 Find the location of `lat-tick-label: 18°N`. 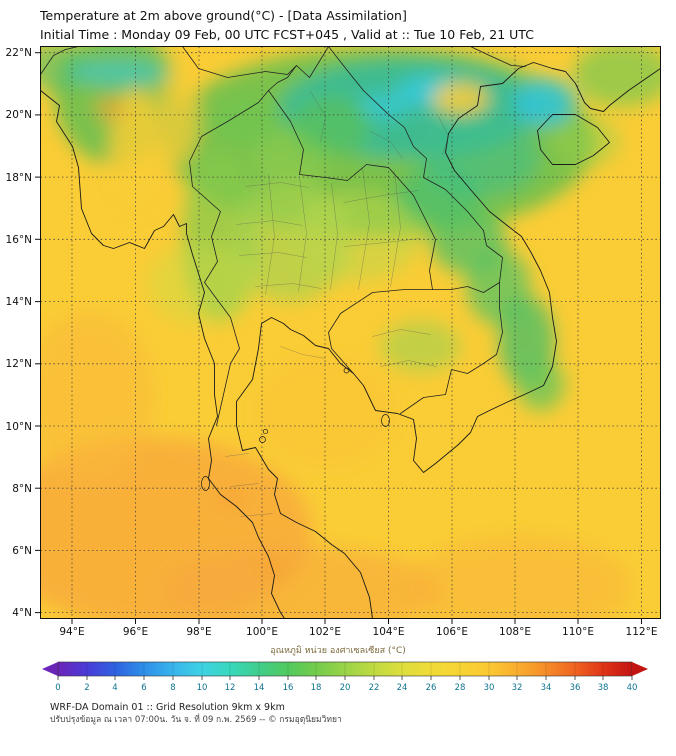

lat-tick-label: 18°N is located at coordinates (19, 178).